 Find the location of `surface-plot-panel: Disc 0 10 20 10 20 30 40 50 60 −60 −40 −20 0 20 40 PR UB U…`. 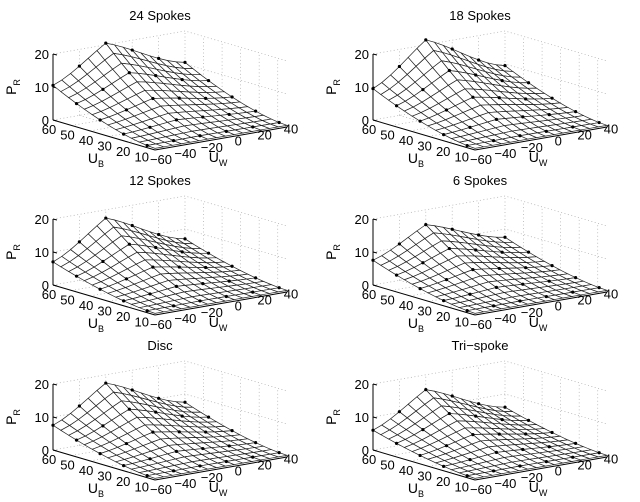

surface-plot-panel: Disc 0 10 20 10 20 30 40 50 60 −60 −40 −20 0 20 40 PR UB U… is located at coordinates (150, 418).